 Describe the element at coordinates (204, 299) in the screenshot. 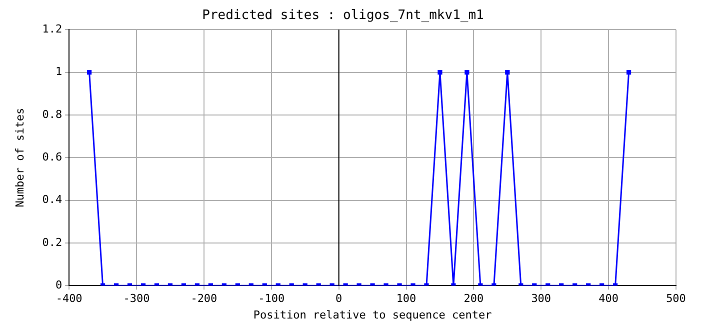

I see `x-tick-label: -200` at that location.